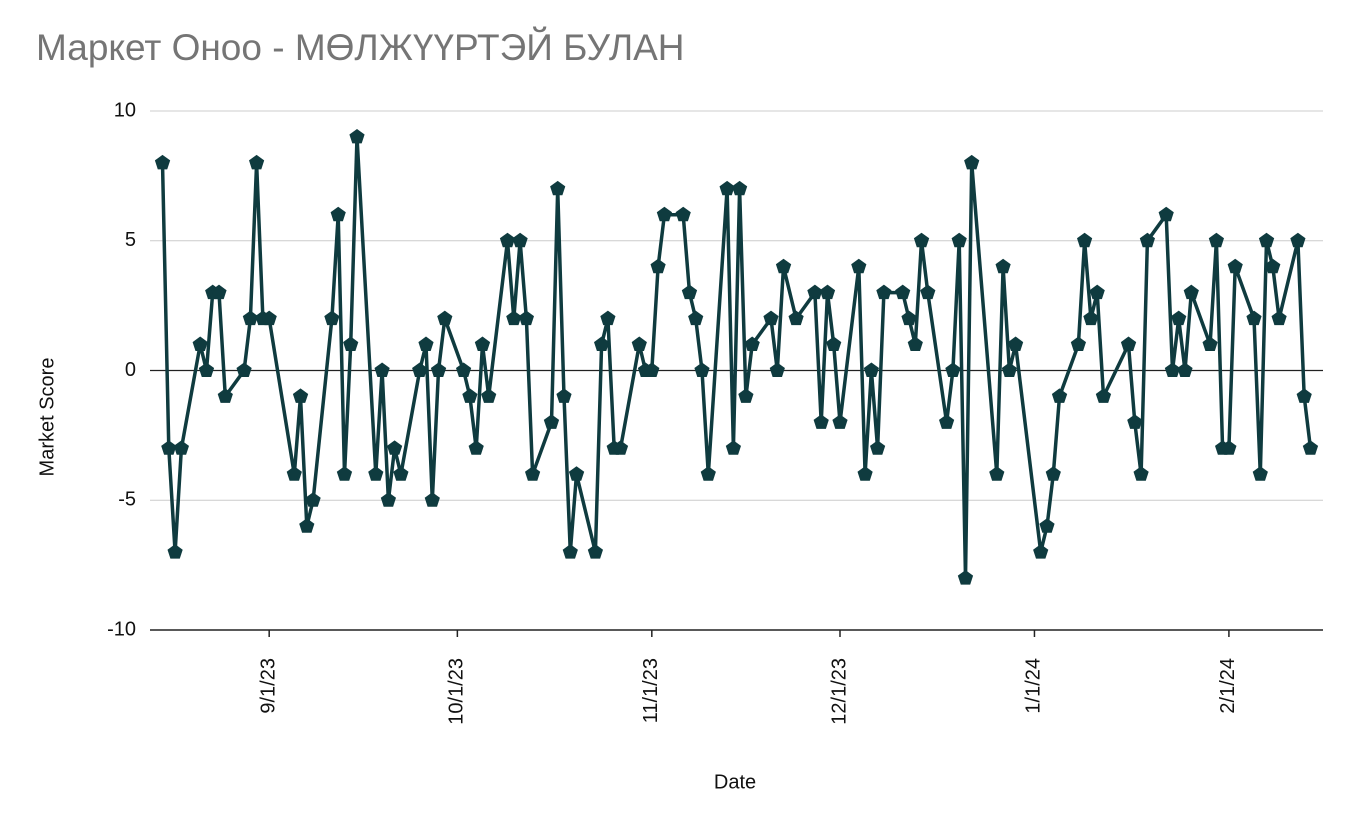 This screenshot has width=1346, height=824. Describe the element at coordinates (130, 240) in the screenshot. I see `y-tick-label: 5` at that location.